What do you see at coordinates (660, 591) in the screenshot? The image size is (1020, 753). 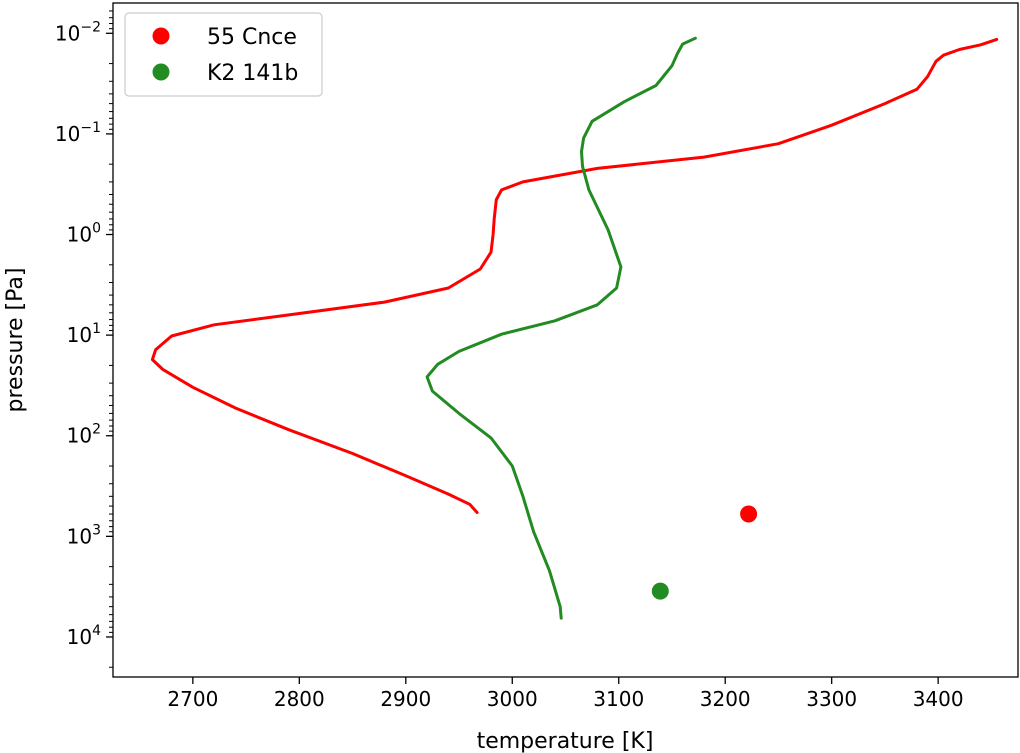 I see `scatter-point-k2-141b` at bounding box center [660, 591].